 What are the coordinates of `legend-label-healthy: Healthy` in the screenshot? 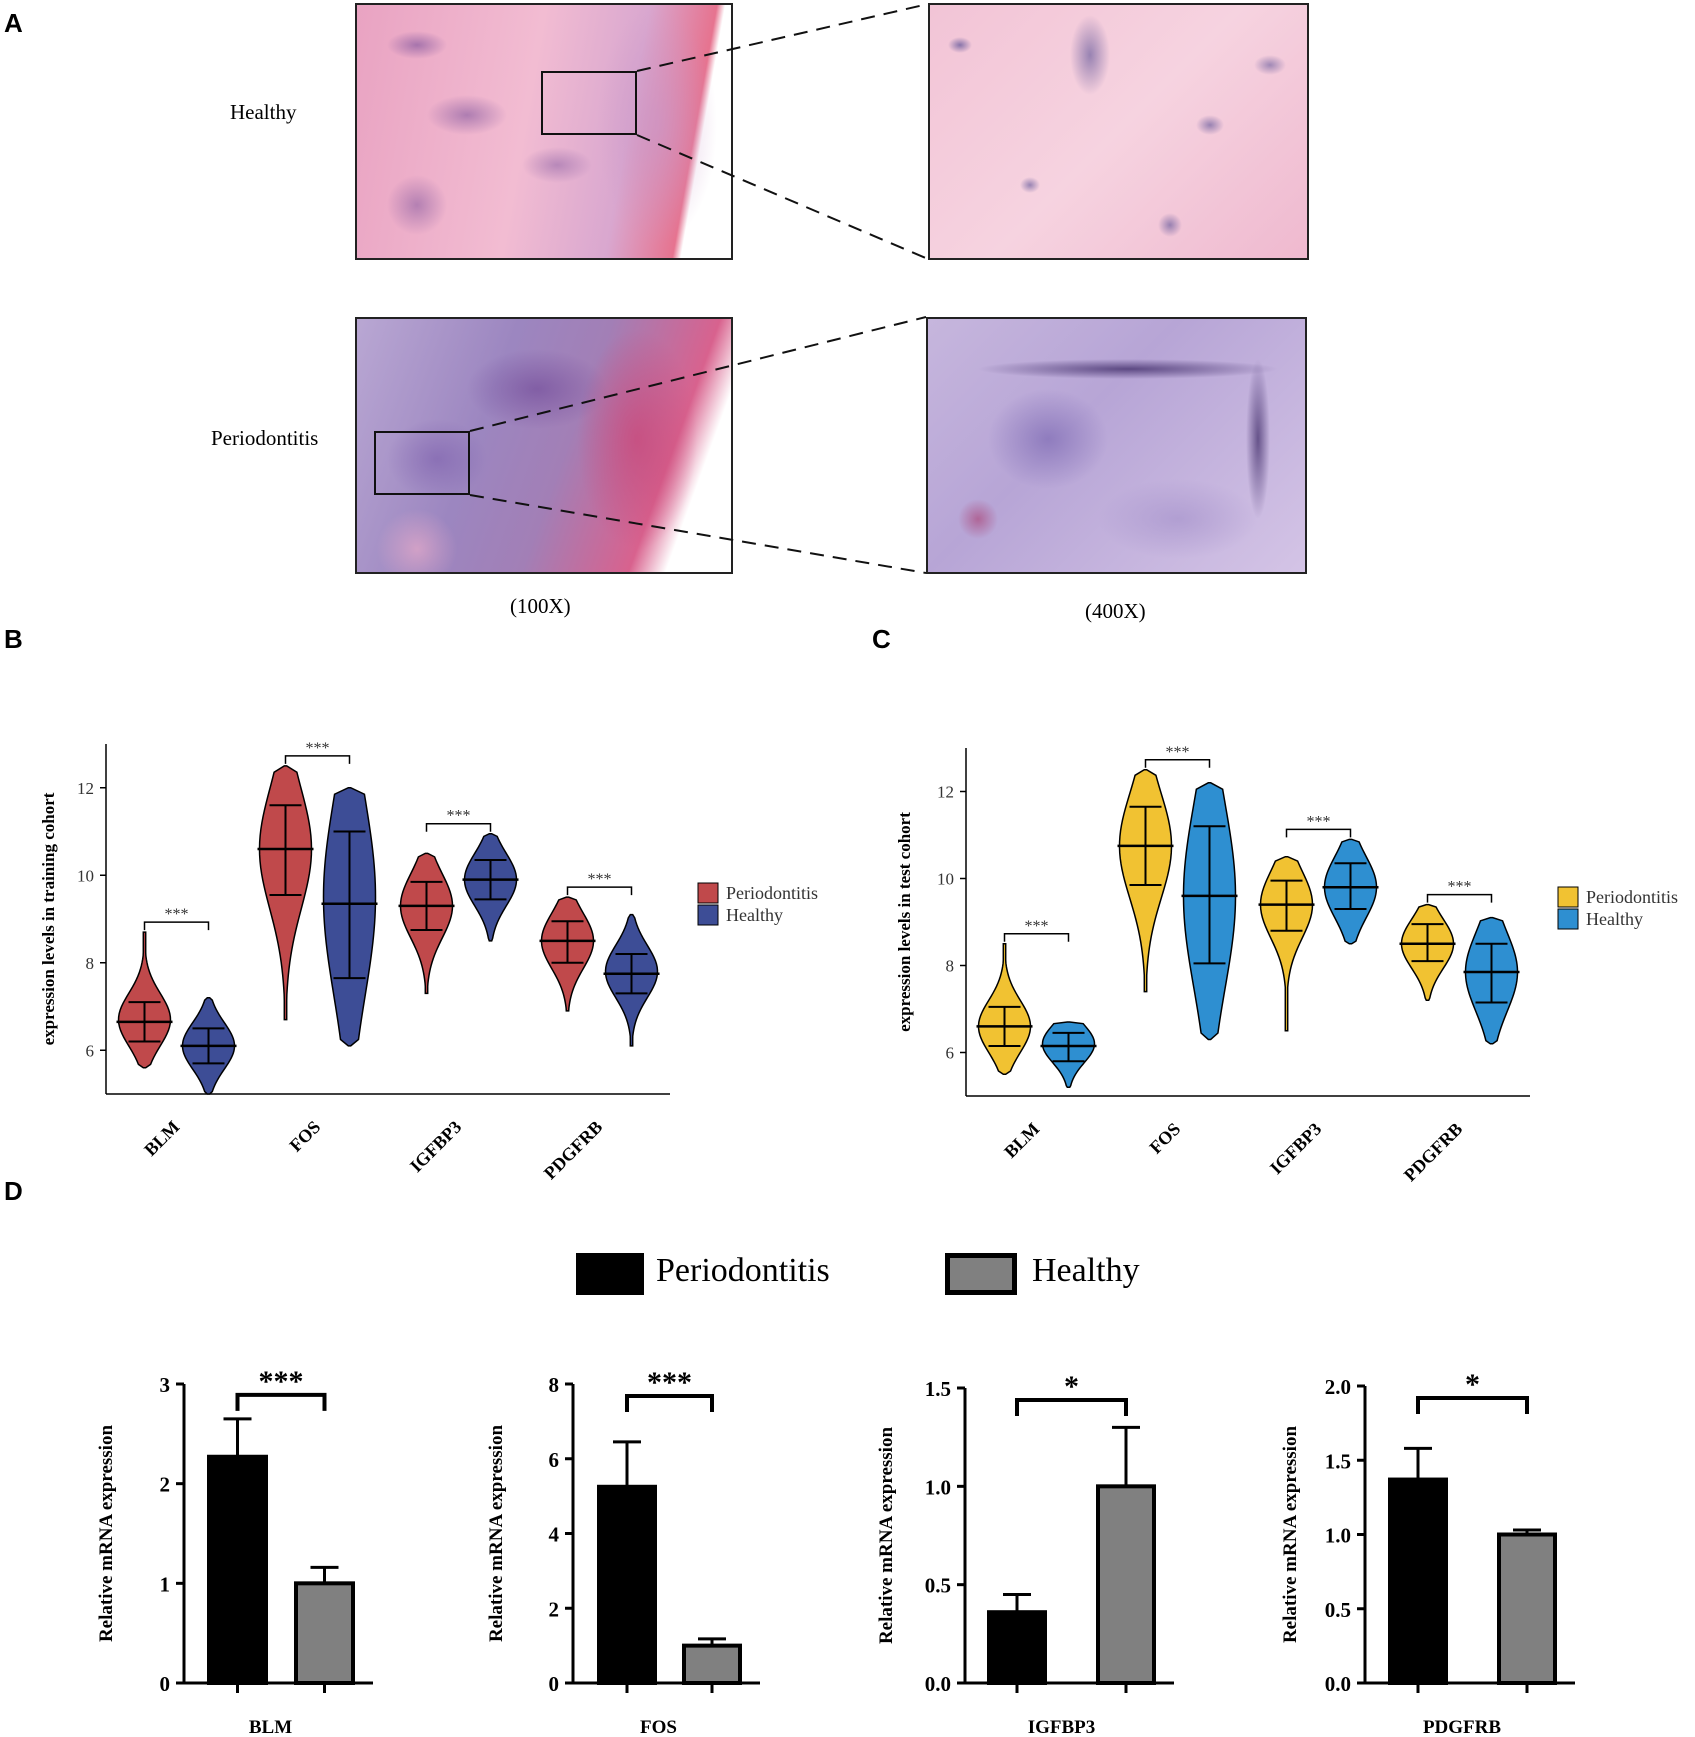 It's located at (1086, 1270).